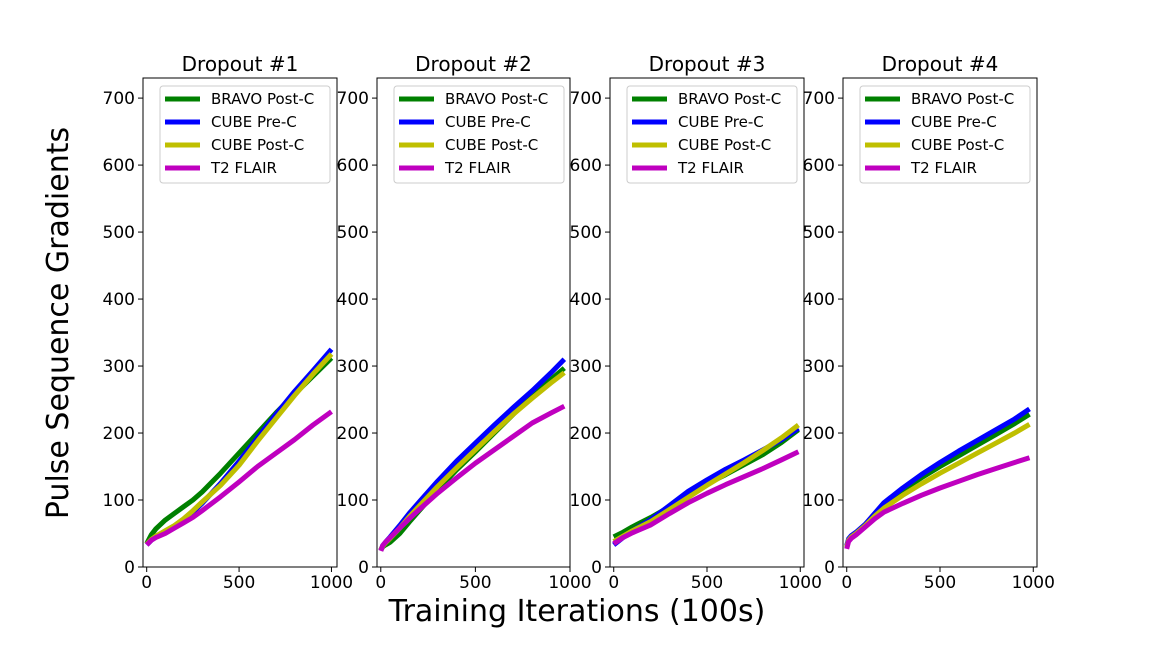 This screenshot has width=1152, height=648. What do you see at coordinates (240, 64) in the screenshot?
I see `panel-title: Dropout #1` at bounding box center [240, 64].